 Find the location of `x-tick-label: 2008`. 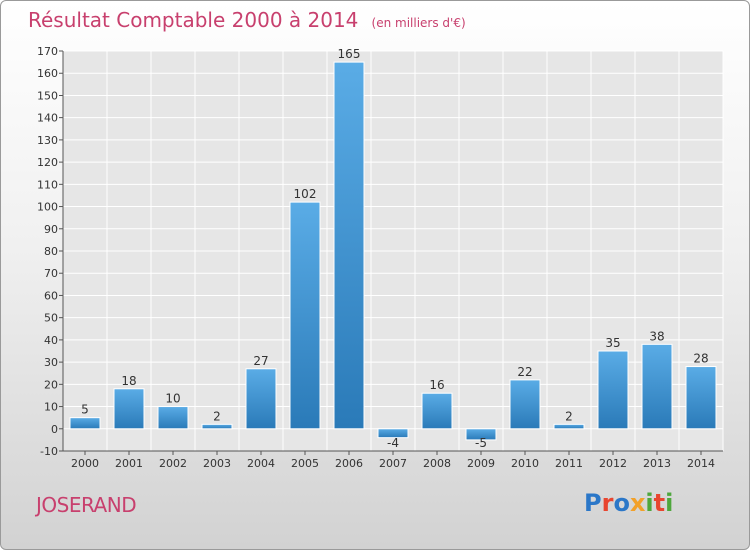

x-tick-label: 2008 is located at coordinates (437, 463).